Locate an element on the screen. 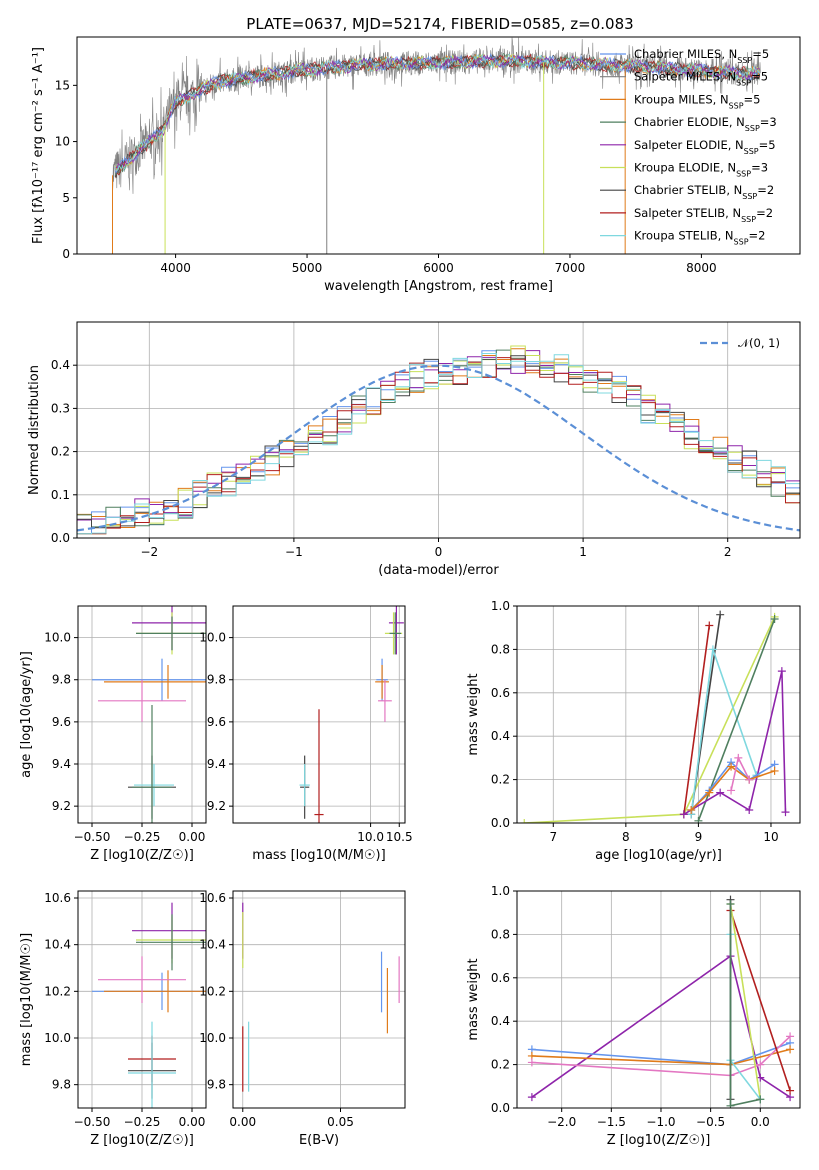  legend-entry: Salpeter ELODIE, NSSP=5 is located at coordinates (705, 147).